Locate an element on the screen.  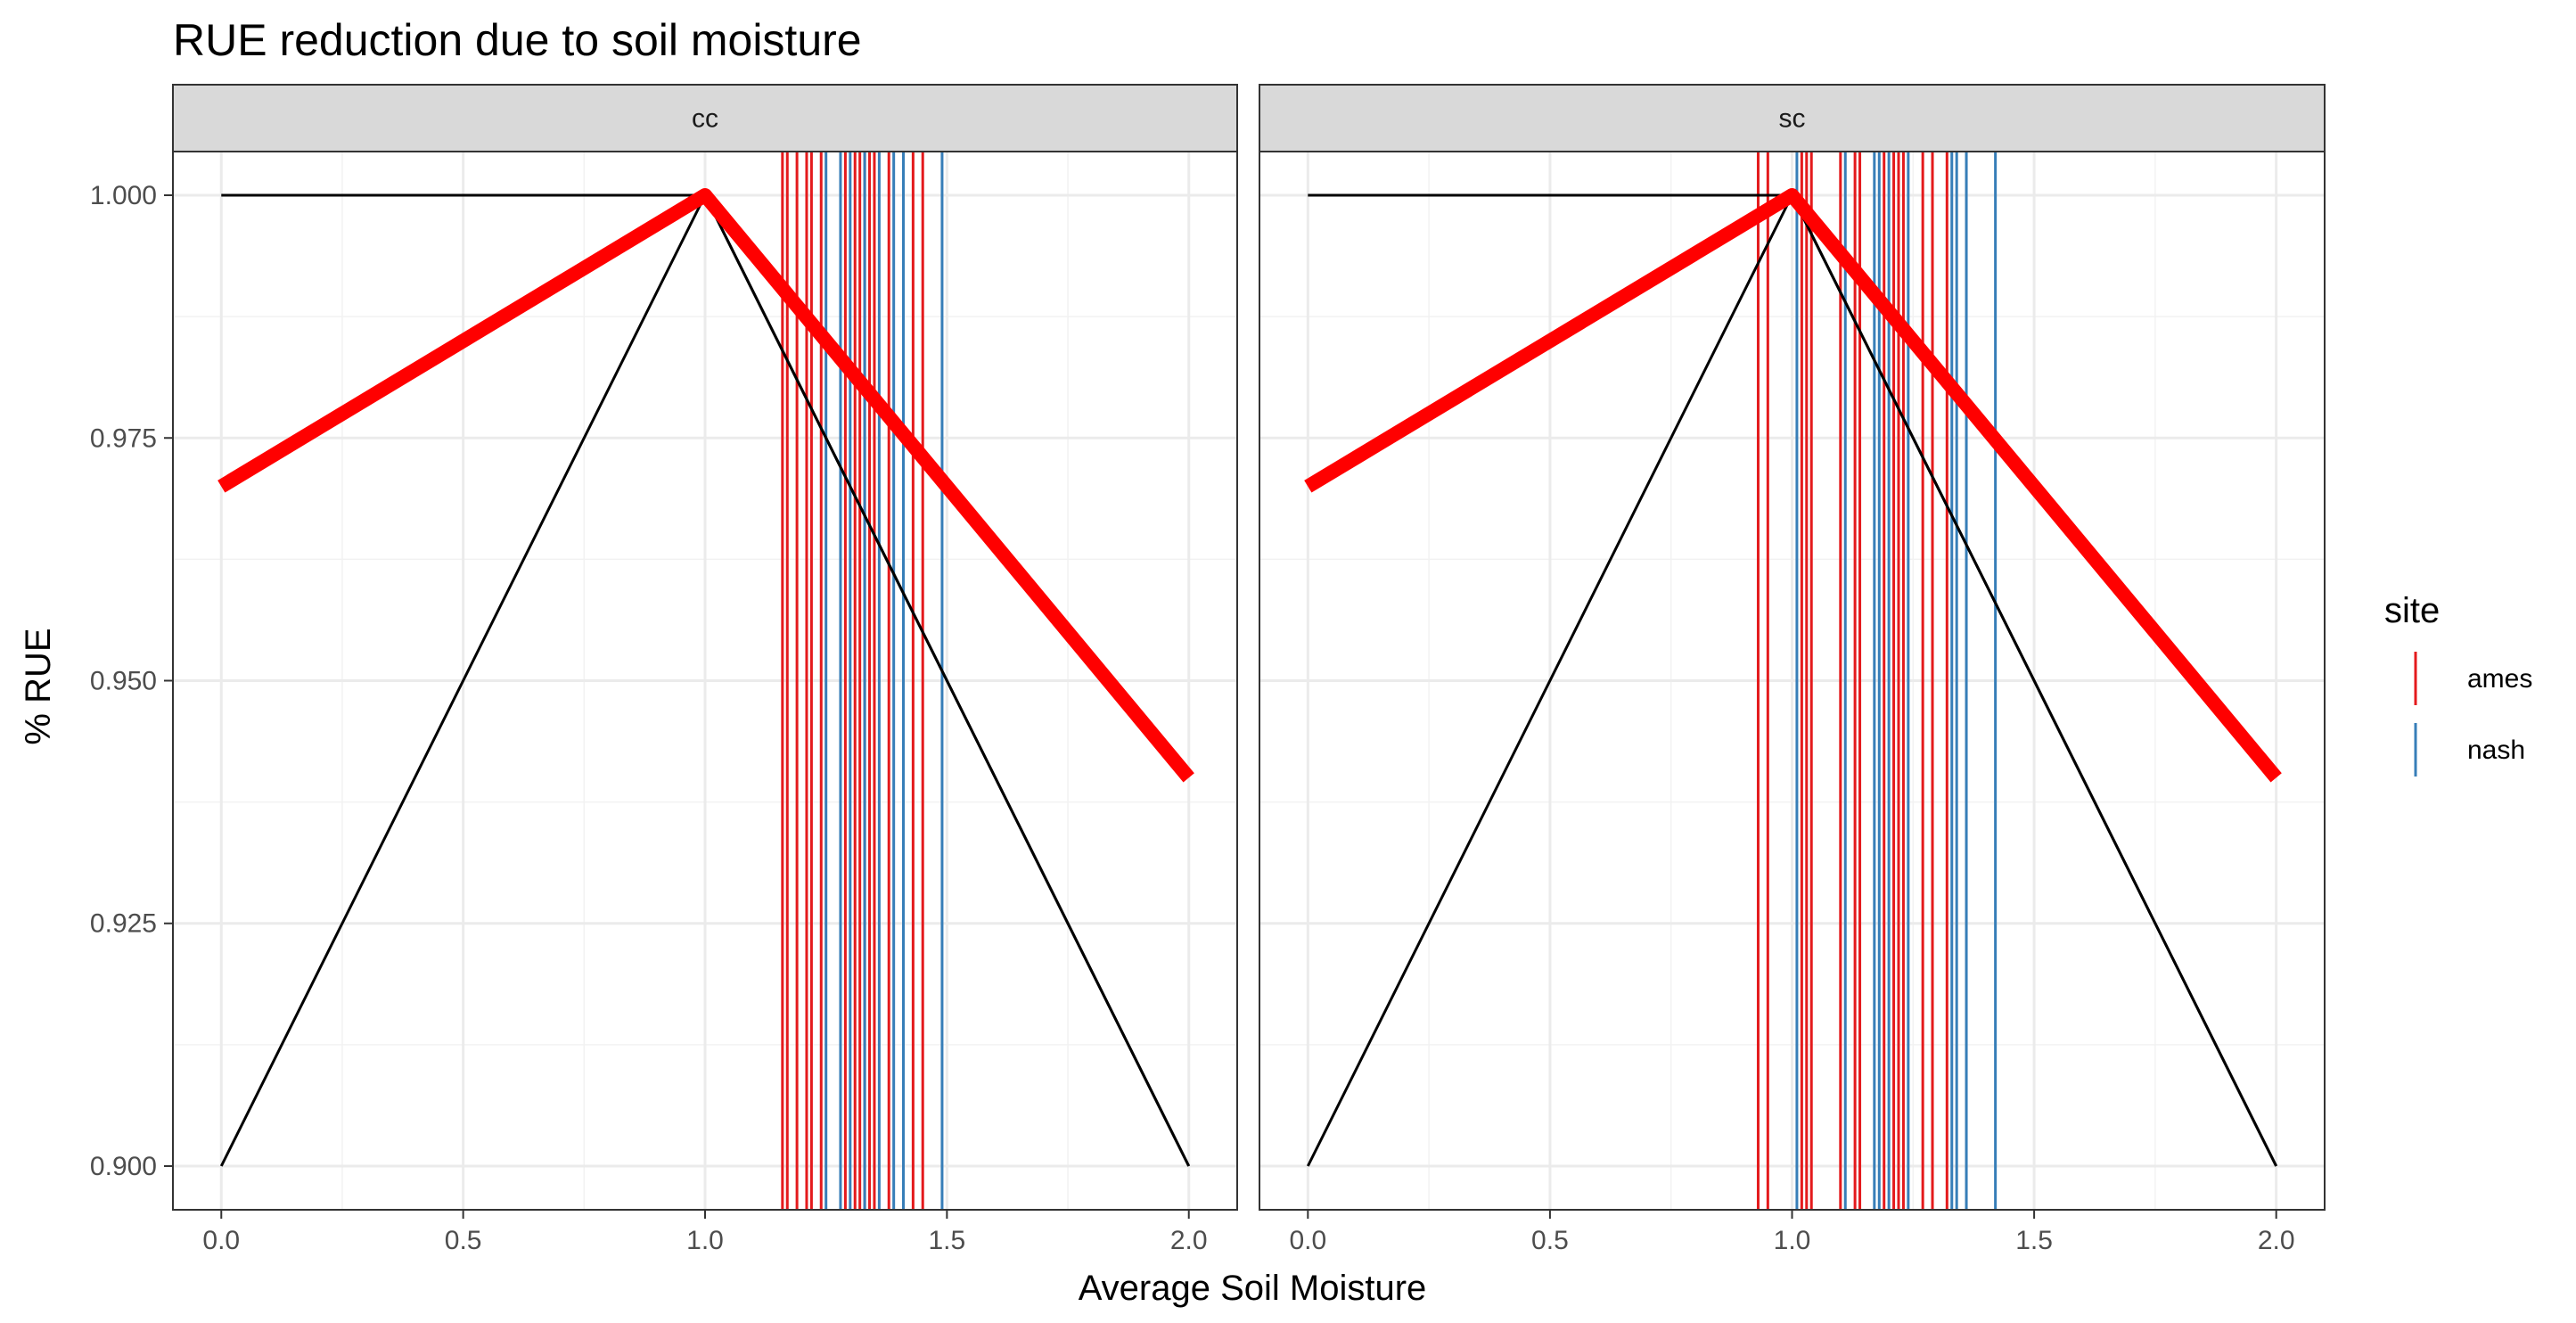
facet-strip-sc is located at coordinates (1792, 118).